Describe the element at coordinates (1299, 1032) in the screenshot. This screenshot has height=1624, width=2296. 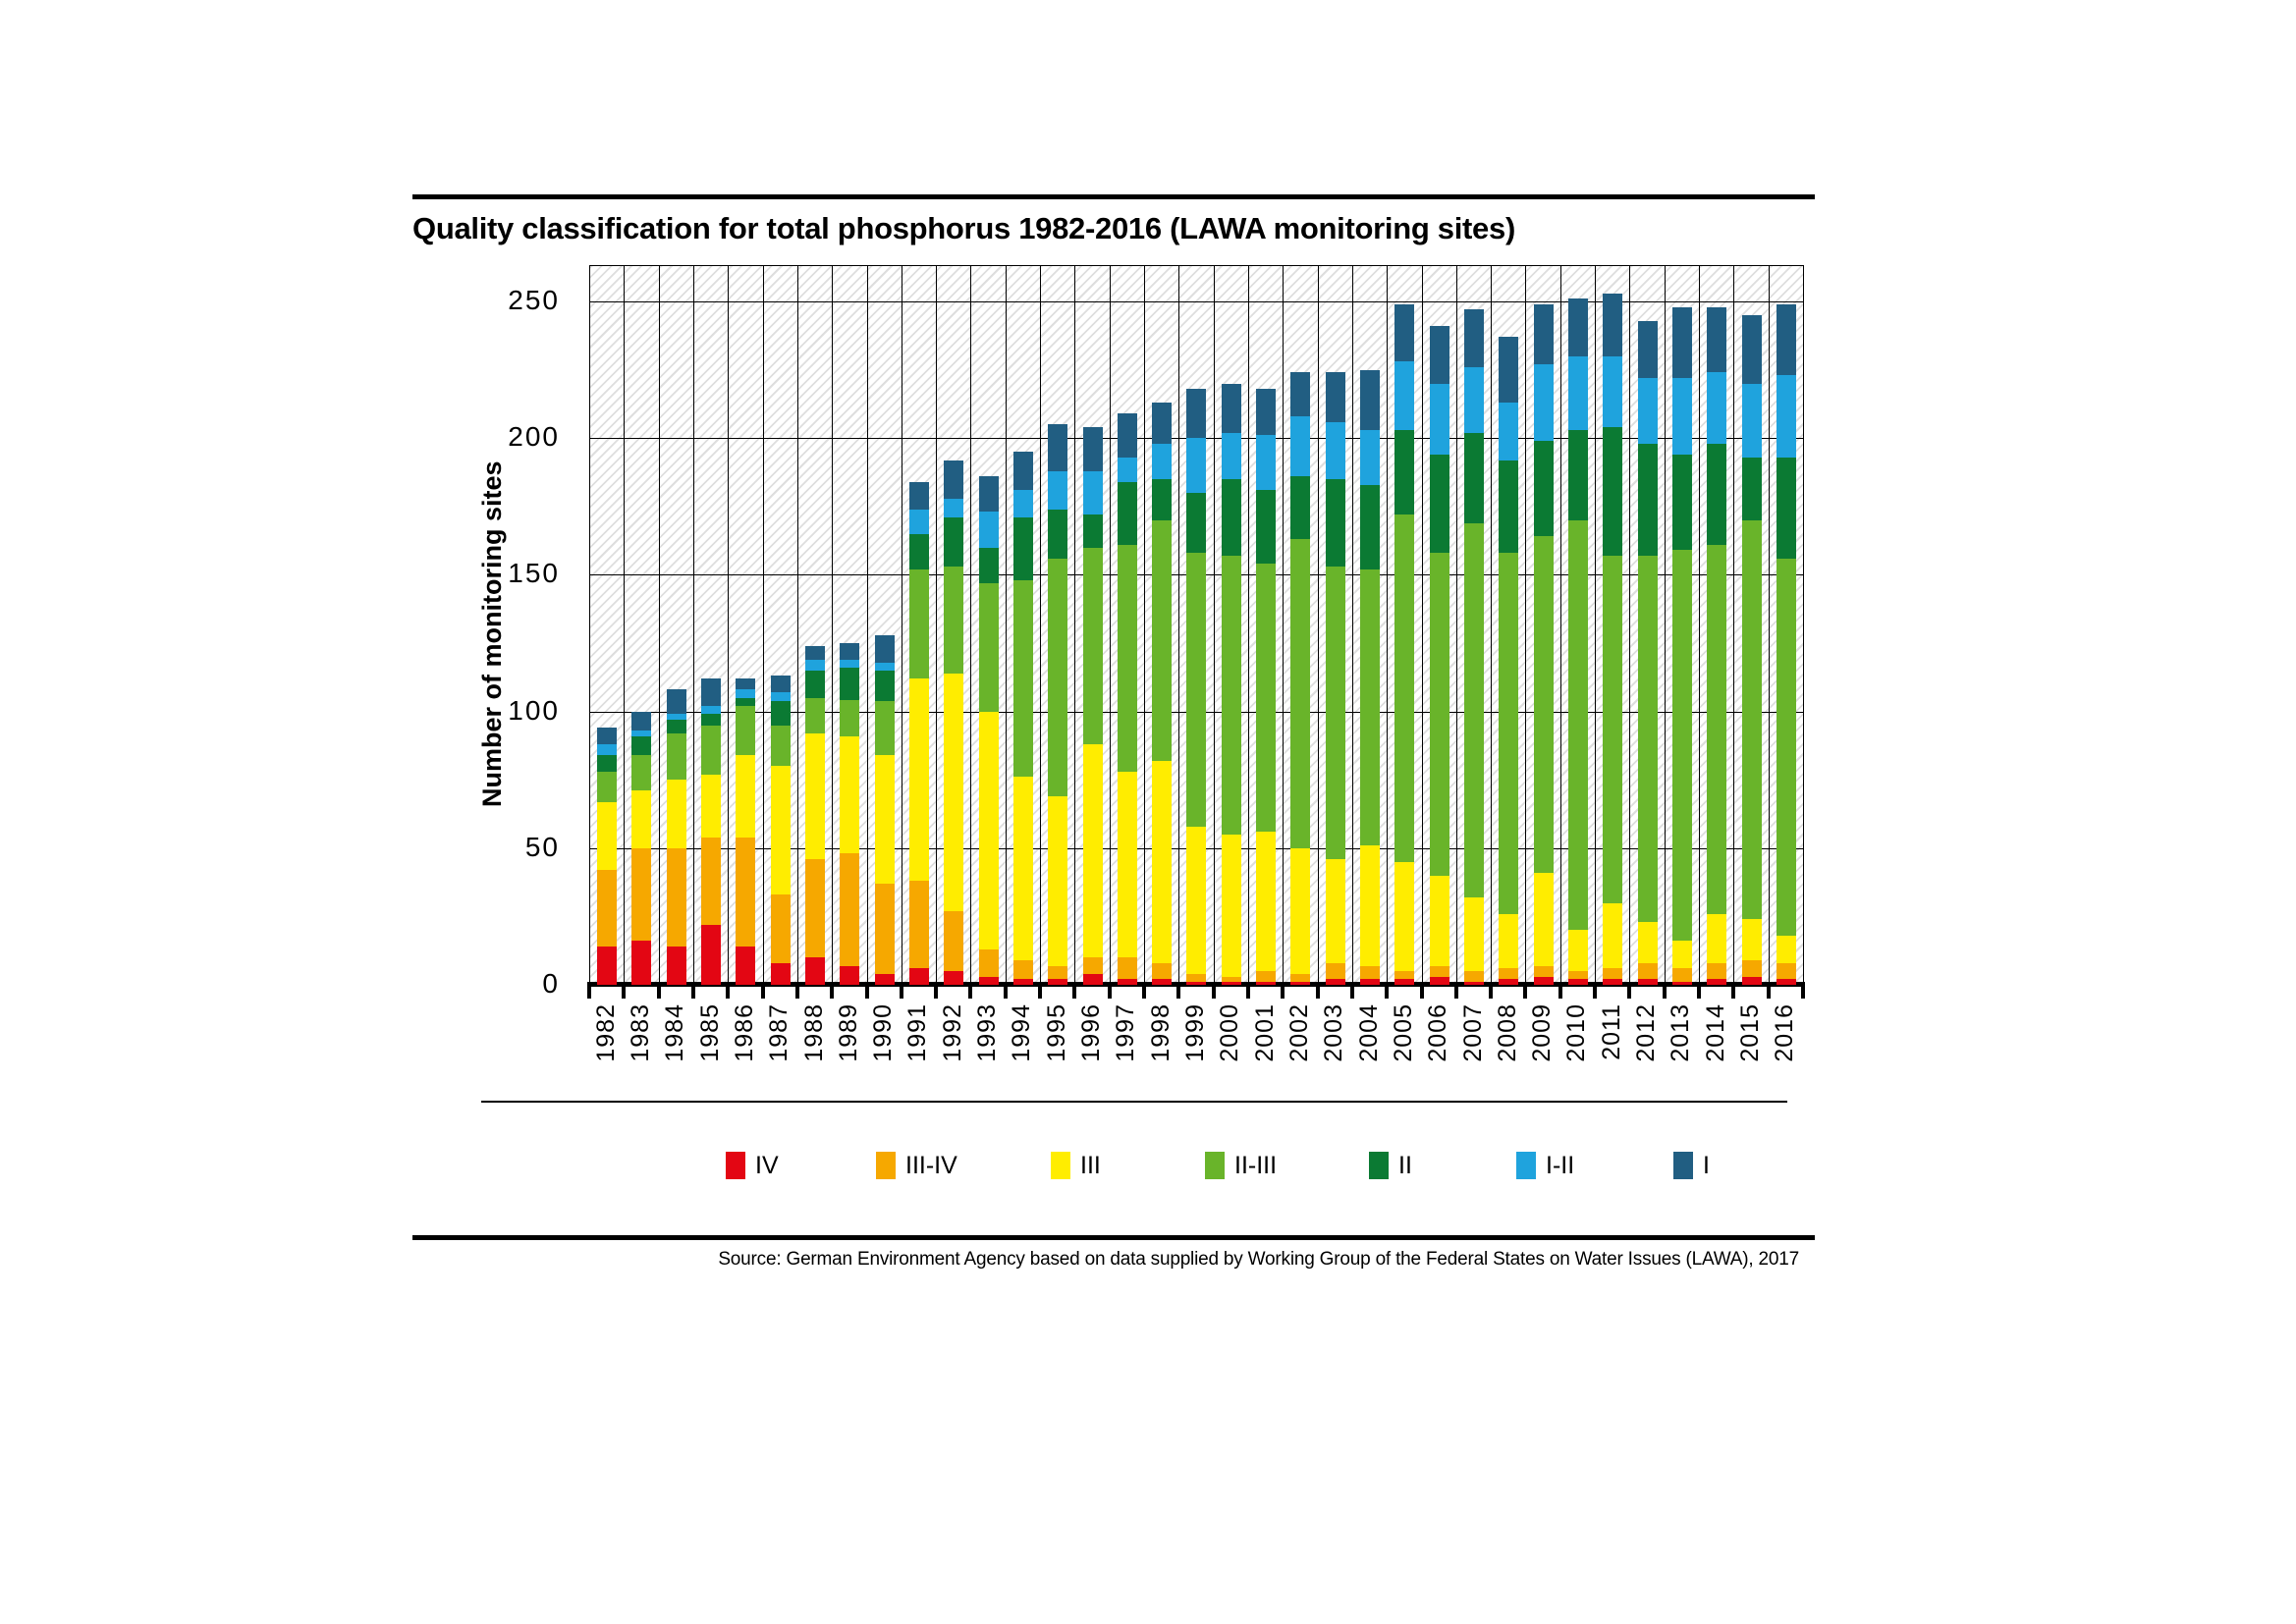
I see `x-tick-label: 2002` at that location.